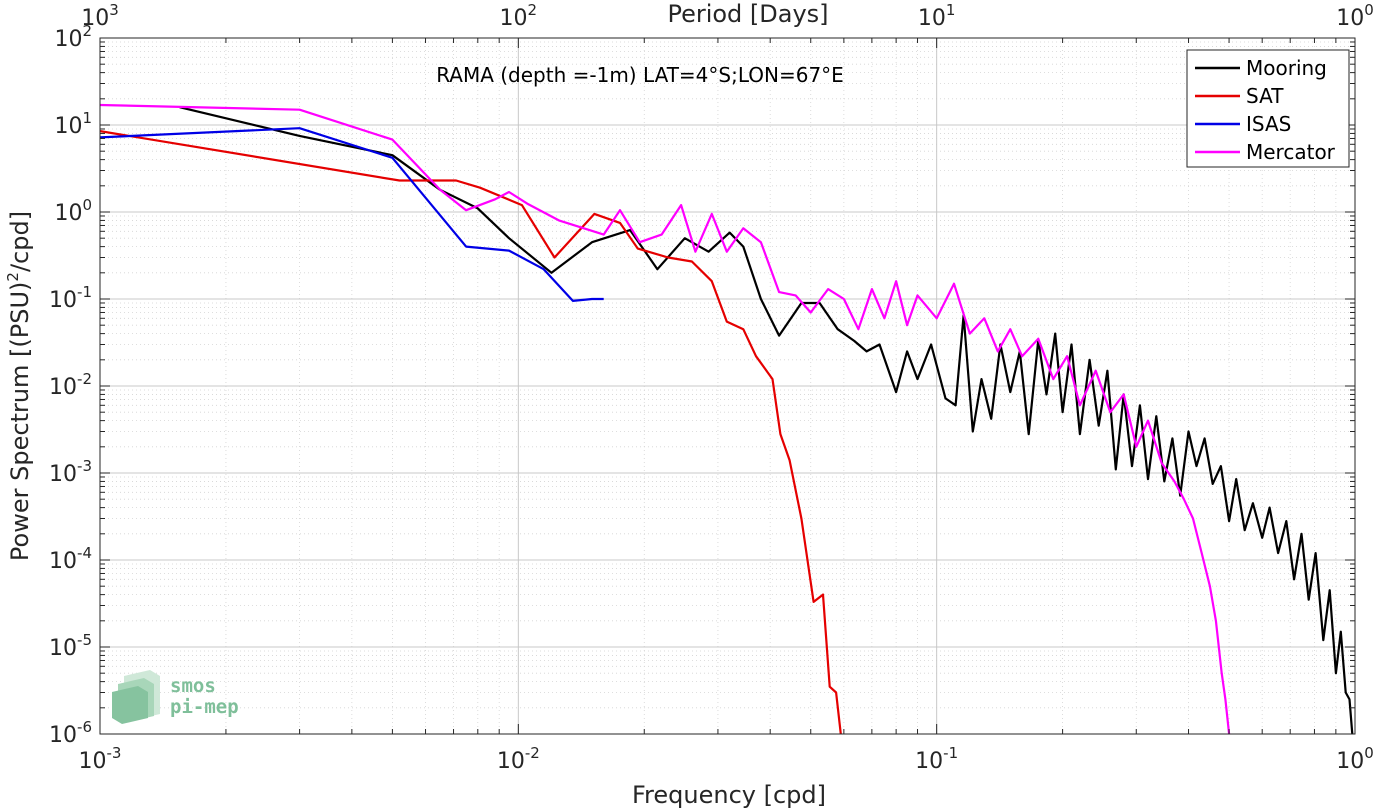 Image resolution: width=1383 pixels, height=809 pixels. Describe the element at coordinates (204, 707) in the screenshot. I see `logo-text-pi-mep: pi-mep` at that location.